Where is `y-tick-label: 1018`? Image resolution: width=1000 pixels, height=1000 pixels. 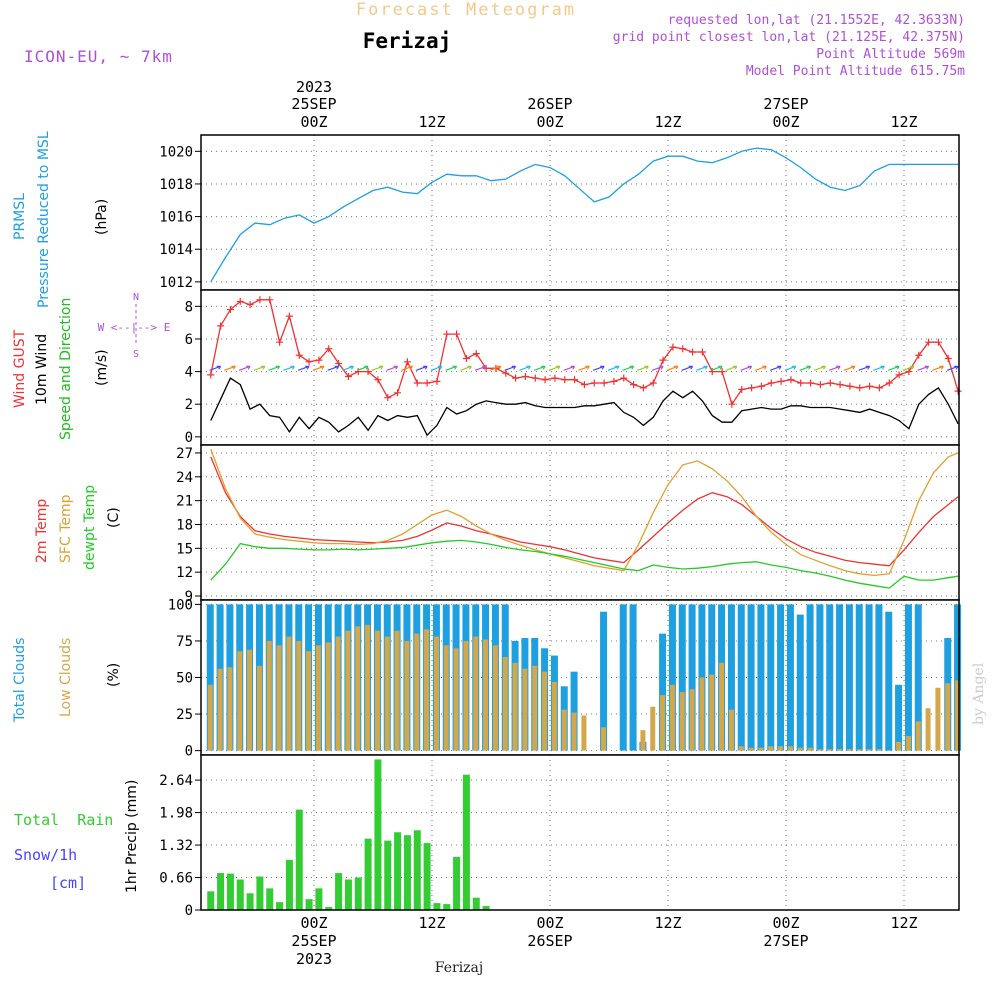
y-tick-label: 1018 is located at coordinates (176, 185).